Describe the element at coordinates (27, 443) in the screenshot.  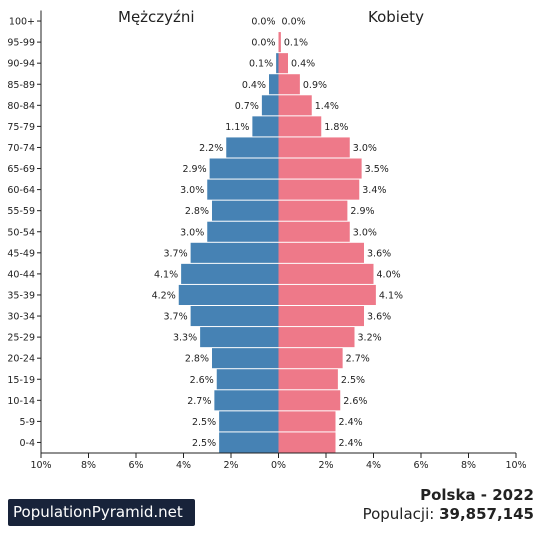
I see `age-group-label: 0-4` at that location.